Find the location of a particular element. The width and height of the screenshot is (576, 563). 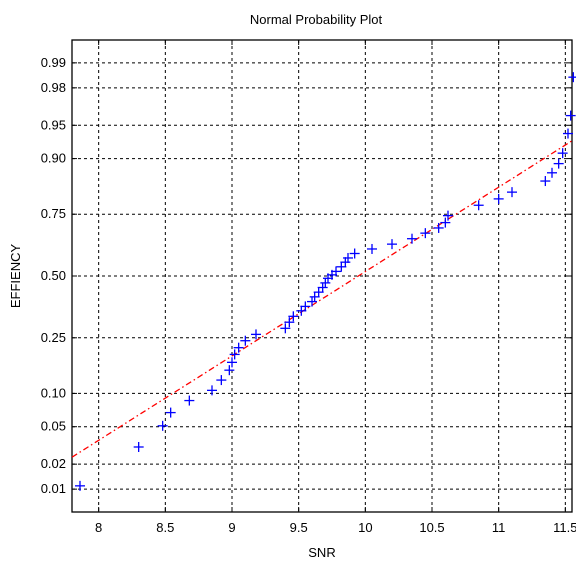

x-axis-label: SNR is located at coordinates (321, 552).